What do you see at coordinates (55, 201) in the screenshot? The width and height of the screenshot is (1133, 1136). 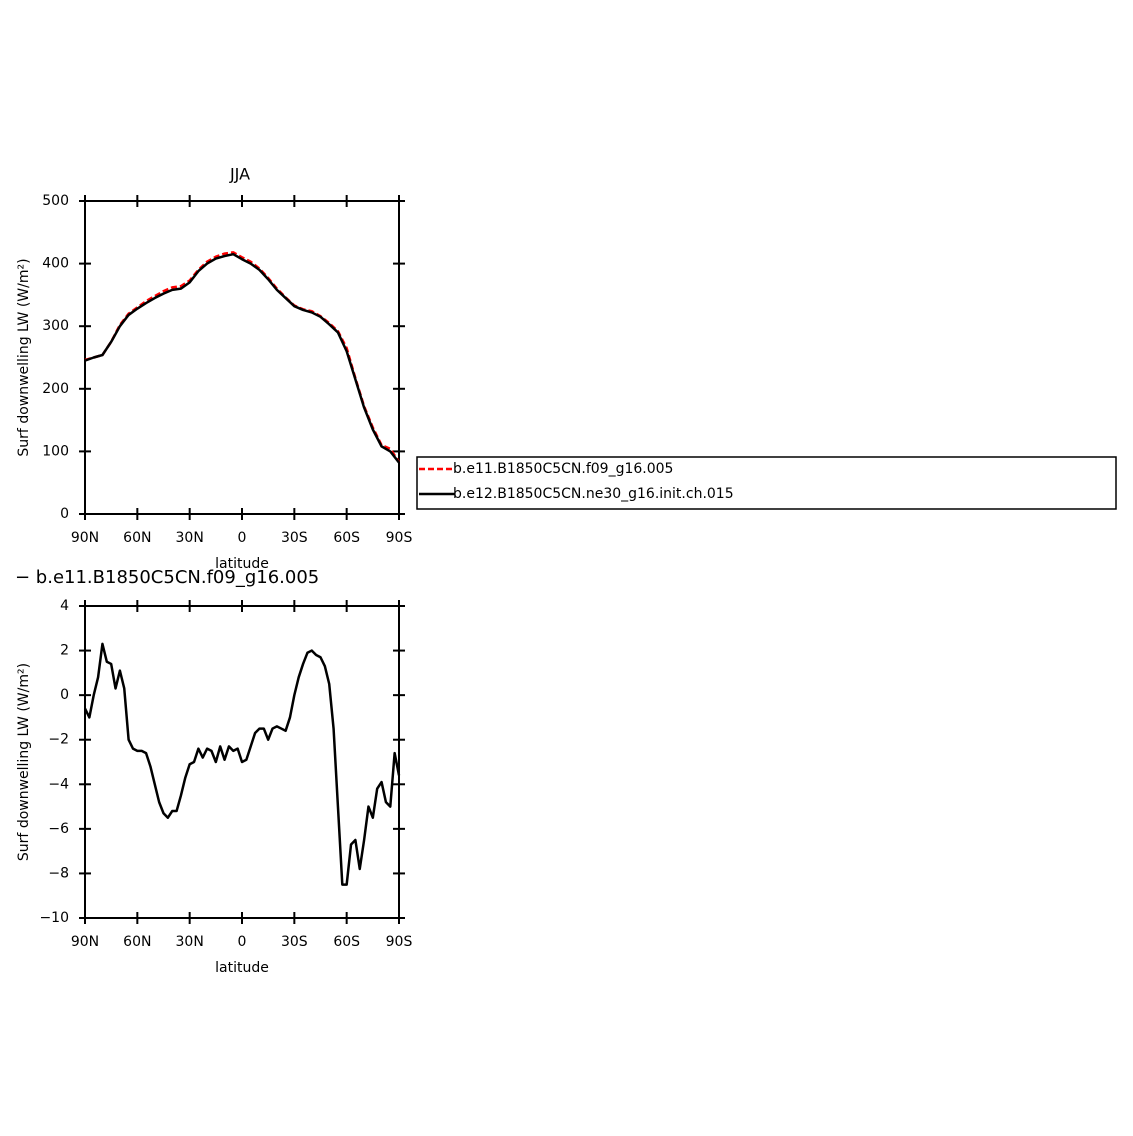 I see `y-tick-label: 500` at bounding box center [55, 201].